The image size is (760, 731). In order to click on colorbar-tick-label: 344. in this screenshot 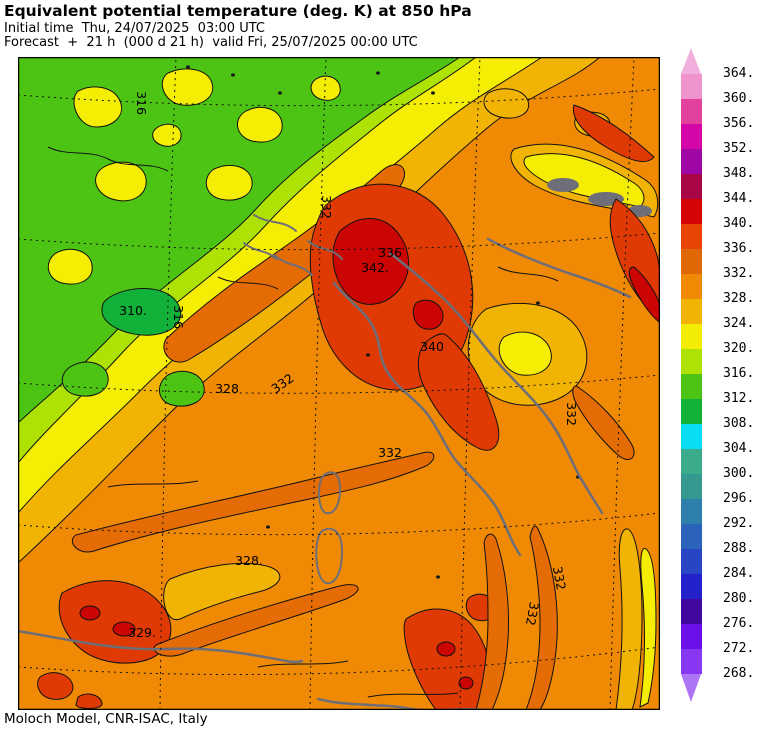, I will do `click(739, 198)`.